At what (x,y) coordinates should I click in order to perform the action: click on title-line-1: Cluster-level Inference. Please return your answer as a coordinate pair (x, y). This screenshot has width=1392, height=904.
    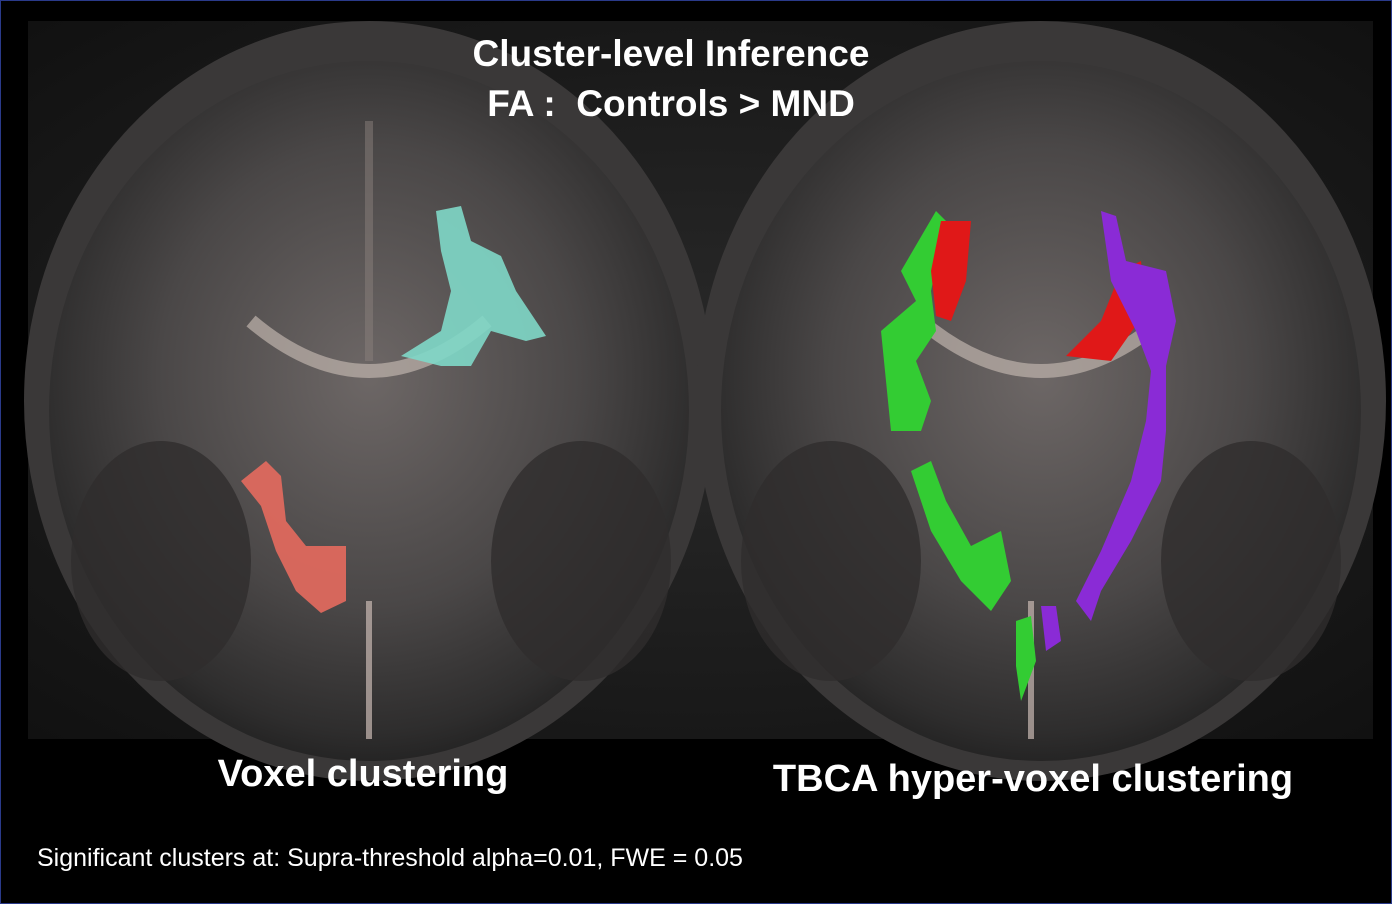
    Looking at the image, I should click on (671, 53).